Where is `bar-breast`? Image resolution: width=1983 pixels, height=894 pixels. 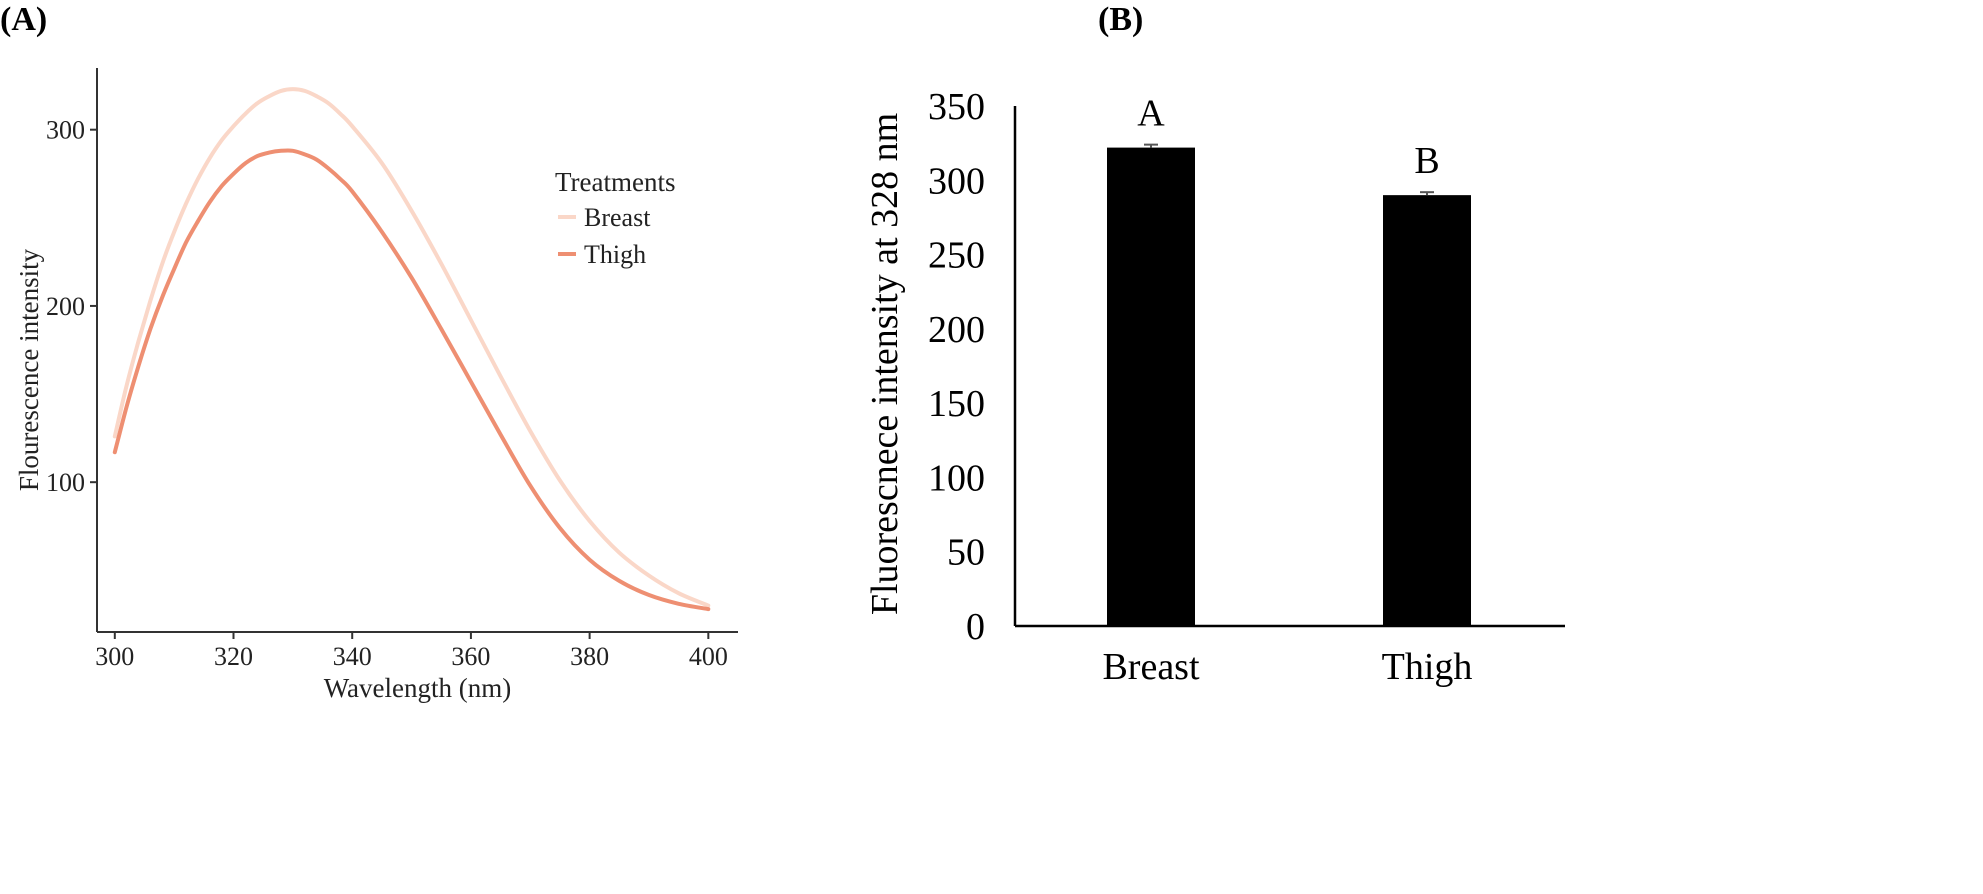 bar-breast is located at coordinates (1151, 386).